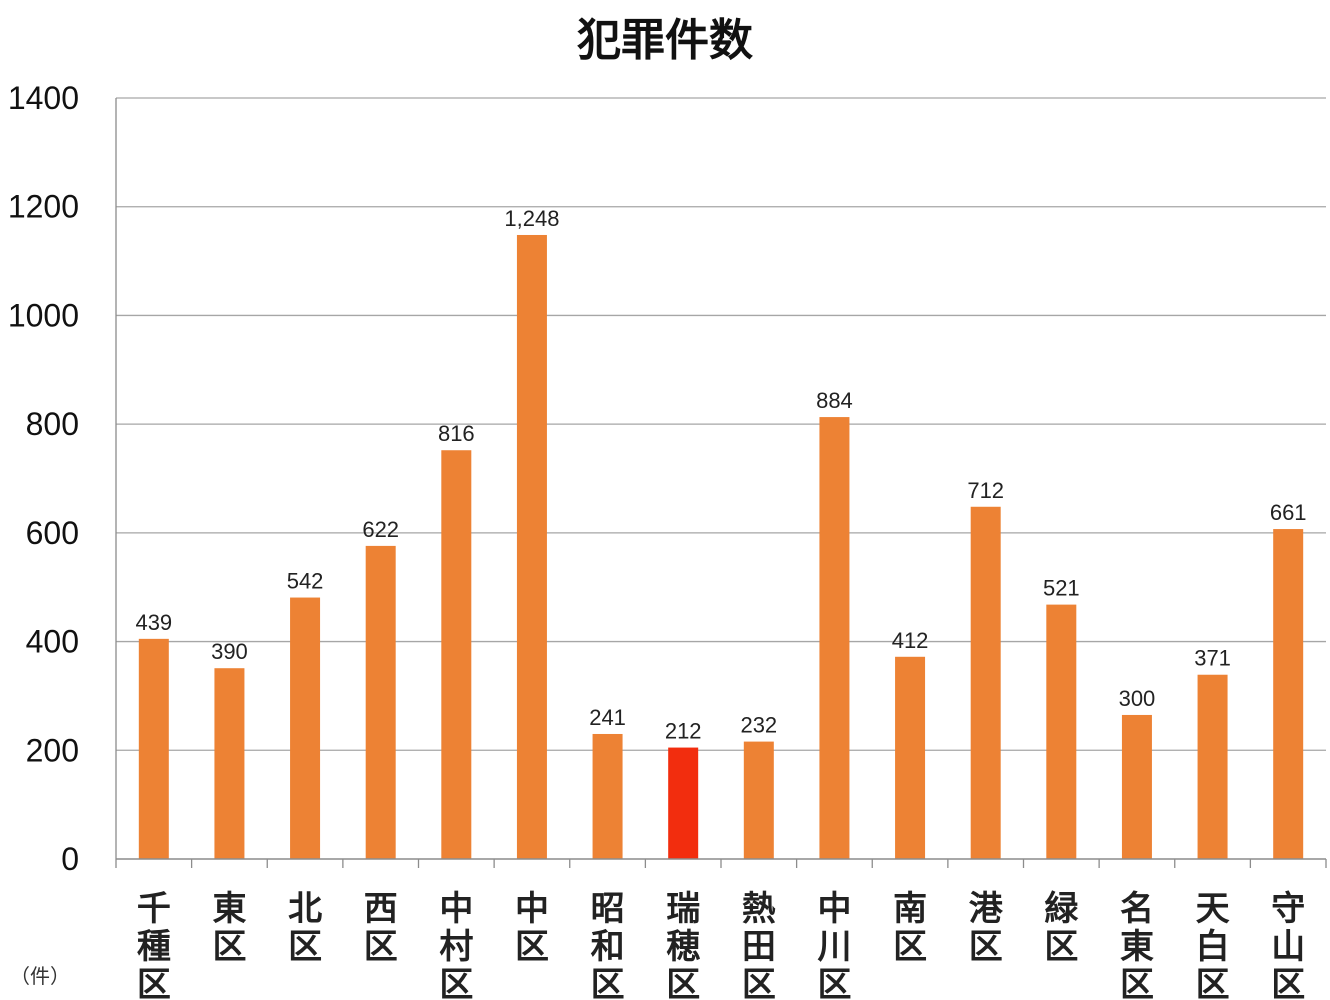 This screenshot has width=1330, height=1000. Describe the element at coordinates (40, 976) in the screenshot. I see `y-unit-label: （件）` at that location.